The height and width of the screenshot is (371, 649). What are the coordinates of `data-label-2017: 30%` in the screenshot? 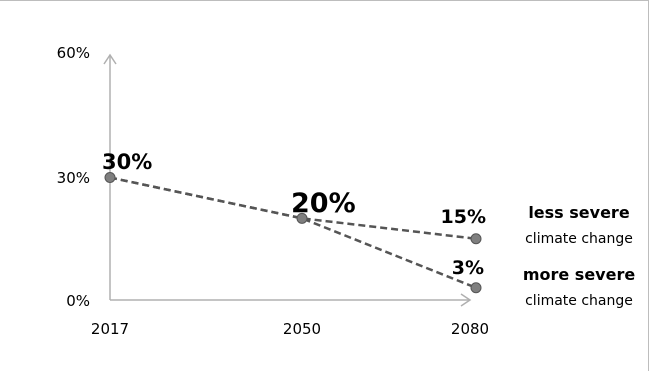 It's located at (127, 162).